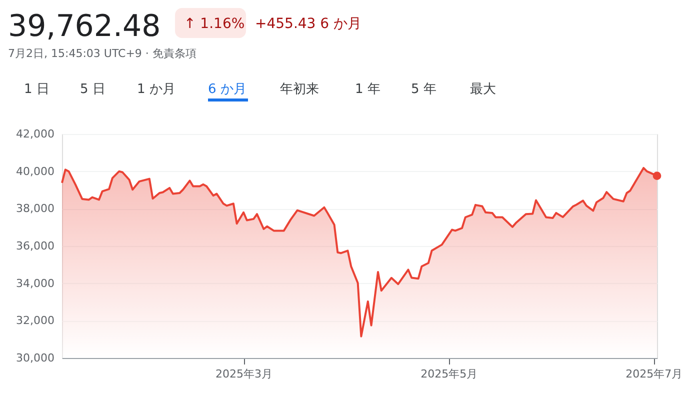  What do you see at coordinates (35, 134) in the screenshot?
I see `y-tick-label: 42,000` at bounding box center [35, 134].